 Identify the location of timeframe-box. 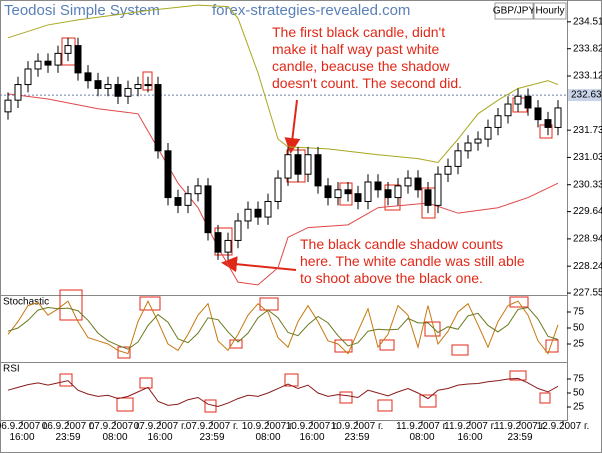
(550, 11).